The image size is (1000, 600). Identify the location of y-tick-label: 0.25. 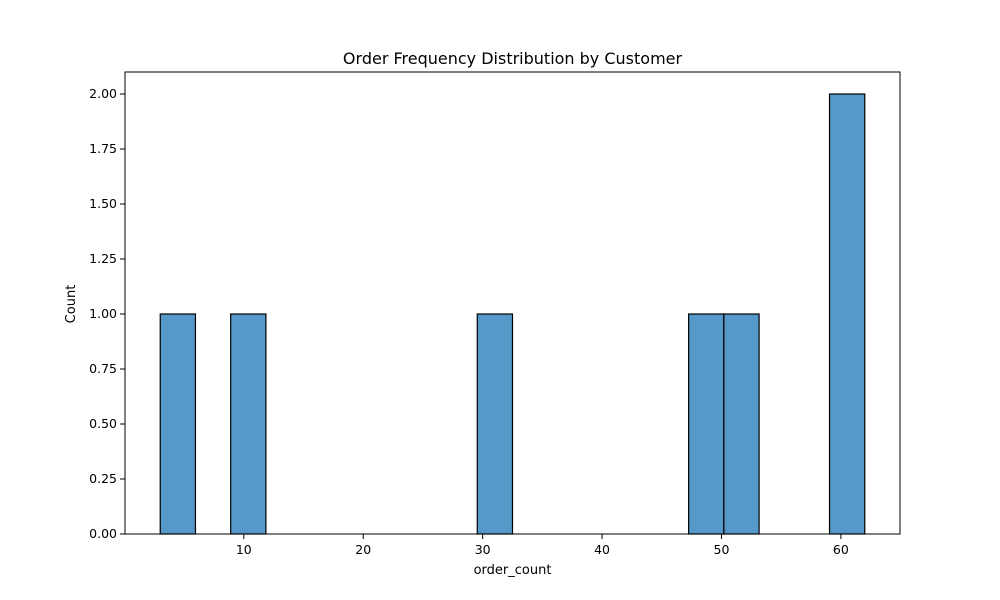
(103, 478).